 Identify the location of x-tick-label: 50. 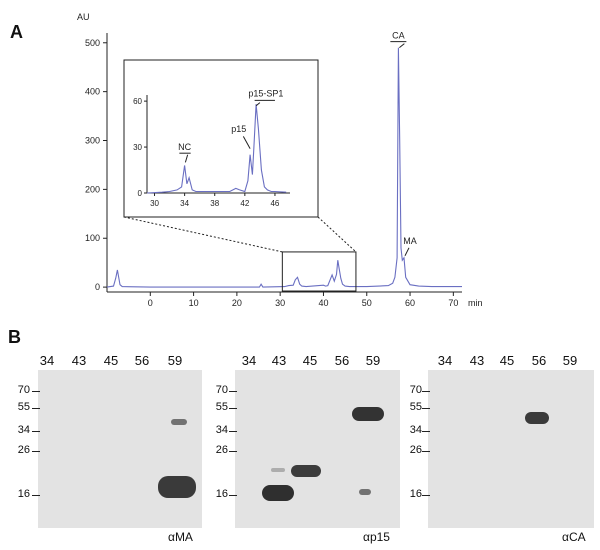
(367, 303).